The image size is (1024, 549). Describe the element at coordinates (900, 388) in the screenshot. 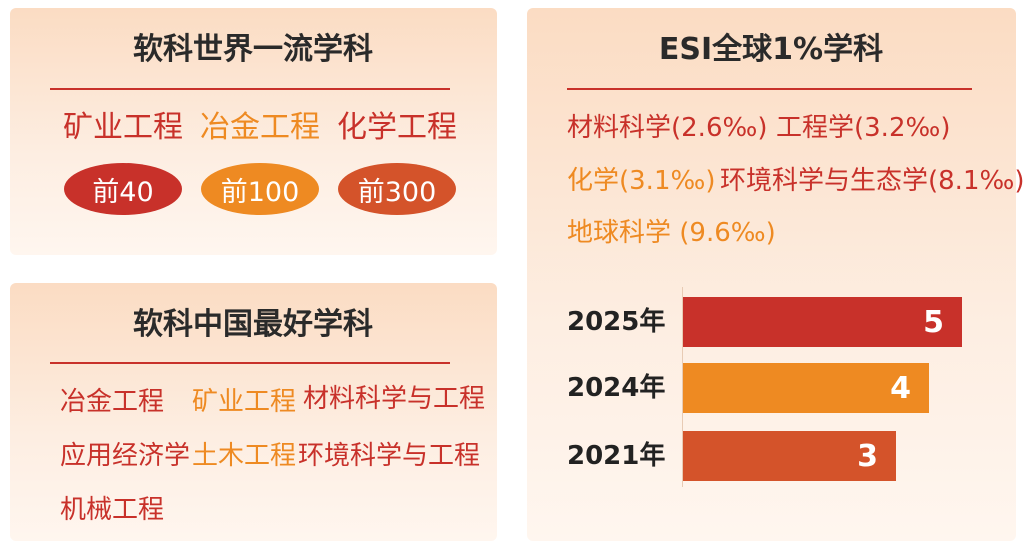

I see `value-label: 4` at that location.